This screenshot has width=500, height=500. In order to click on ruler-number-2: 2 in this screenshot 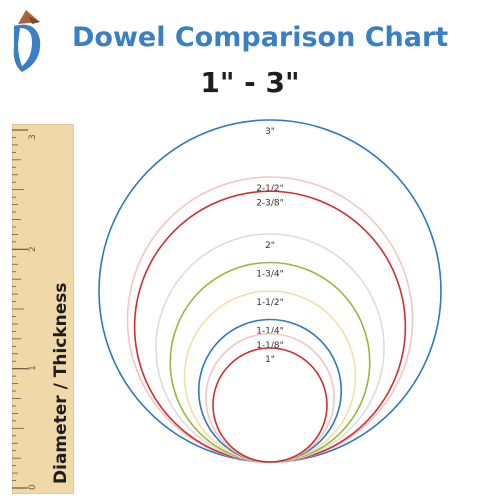, I will do `click(33, 249)`.